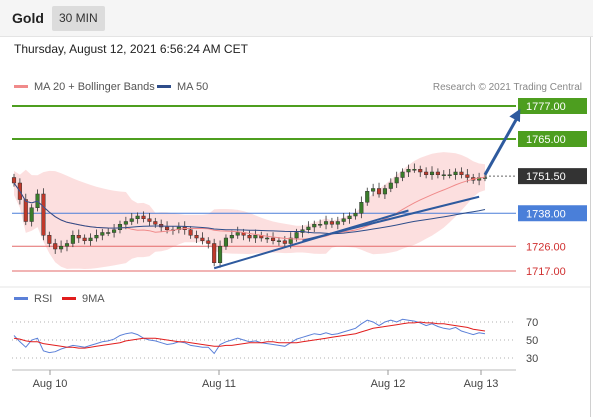 This screenshot has height=417, width=593. Describe the element at coordinates (388, 384) in the screenshot. I see `x-tick-label: Aug 12` at that location.